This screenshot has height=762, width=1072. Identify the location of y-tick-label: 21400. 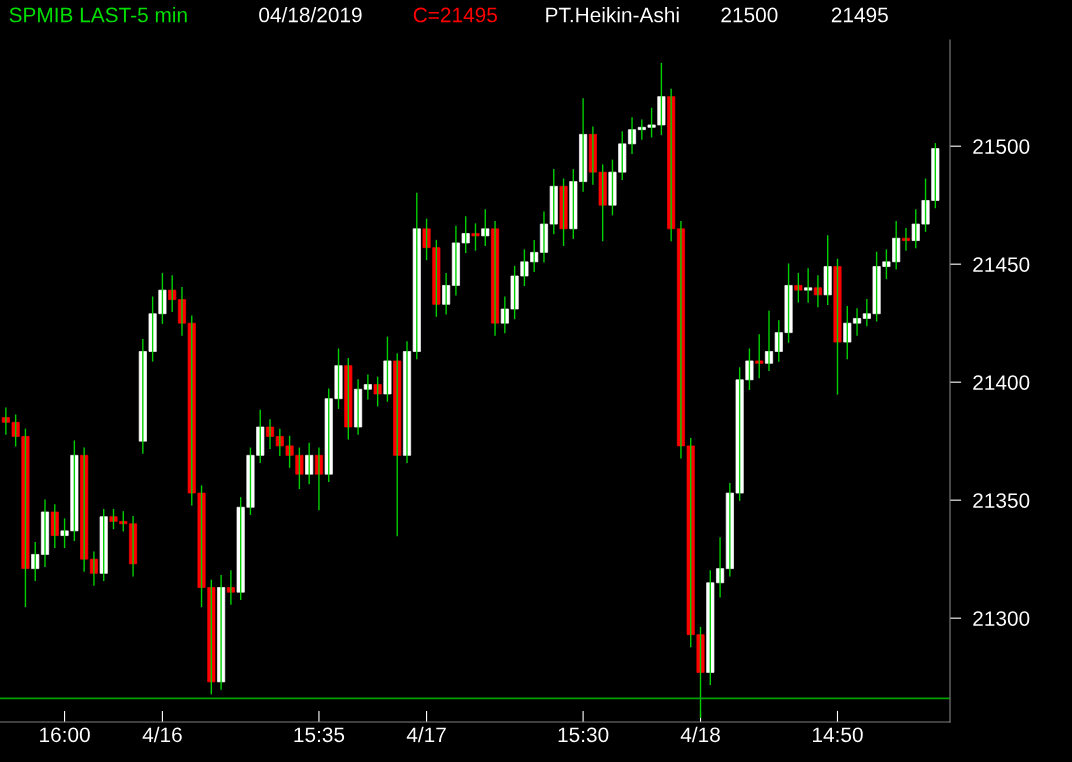
(1001, 382).